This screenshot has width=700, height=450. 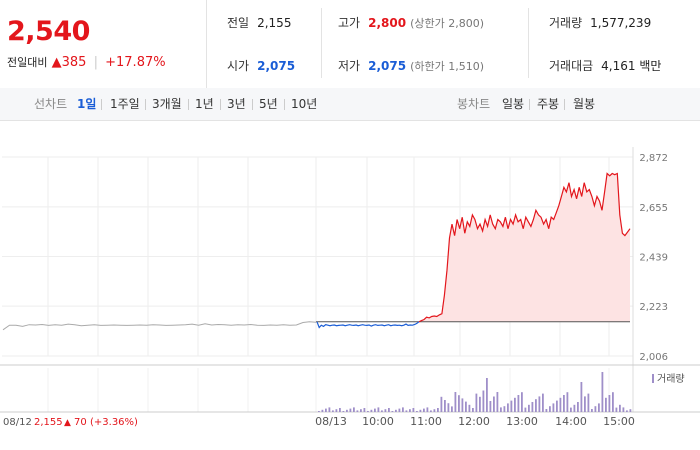 I want to click on price-line-down, so click(x=368, y=325).